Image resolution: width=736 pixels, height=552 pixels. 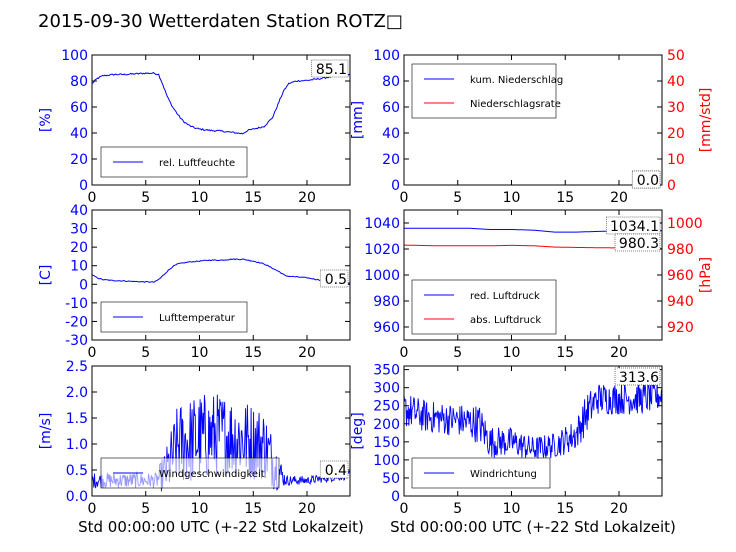 What do you see at coordinates (77, 367) in the screenshot?
I see `y-tick-label: 2.5` at bounding box center [77, 367].